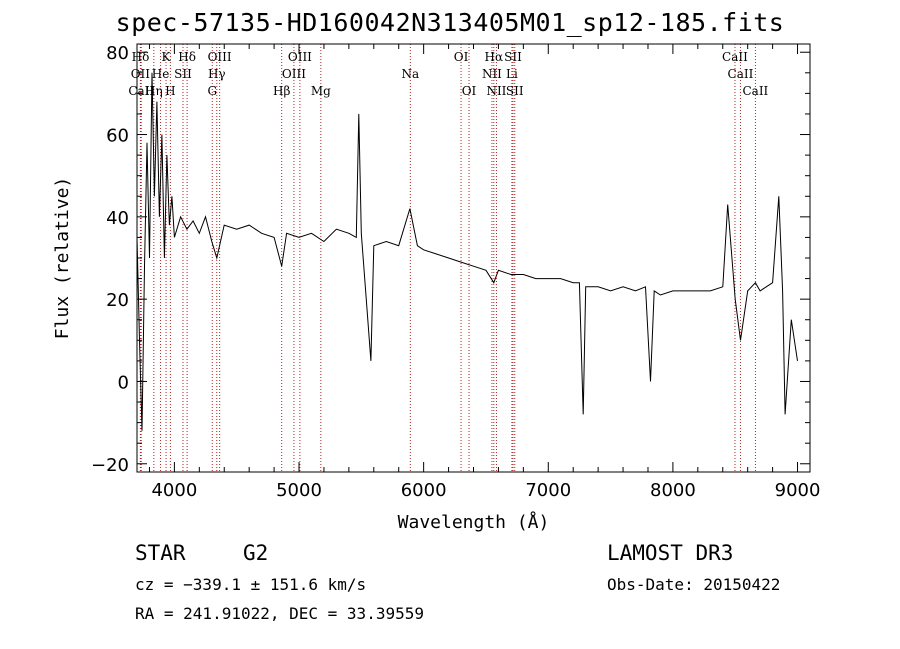 The width and height of the screenshot is (900, 649). Describe the element at coordinates (160, 553) in the screenshot. I see `object-class: STAR` at that location.